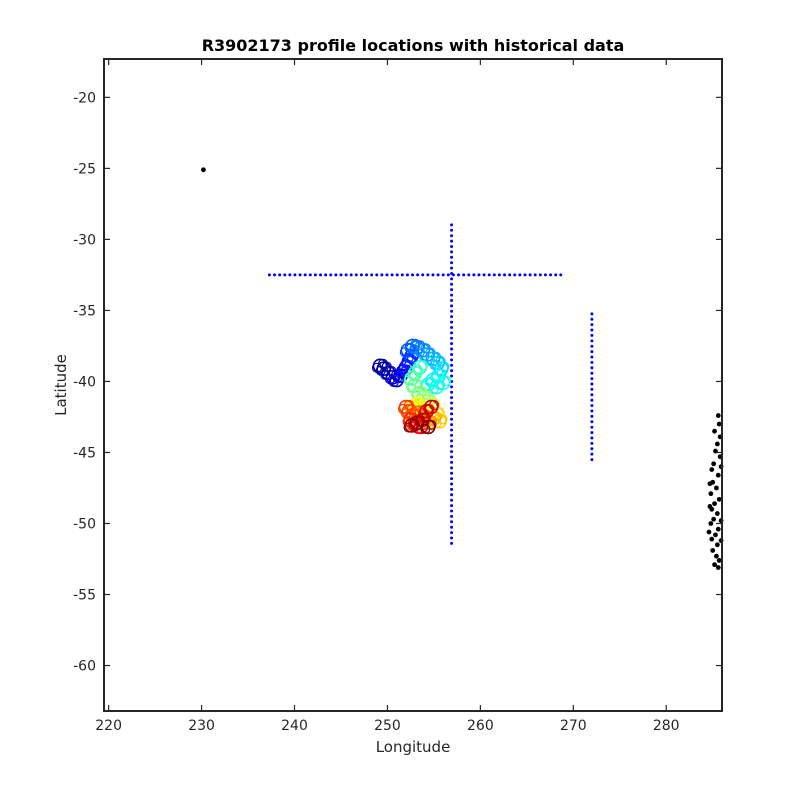 The width and height of the screenshot is (800, 800). Describe the element at coordinates (573, 726) in the screenshot. I see `x-tick-label: 270` at that location.